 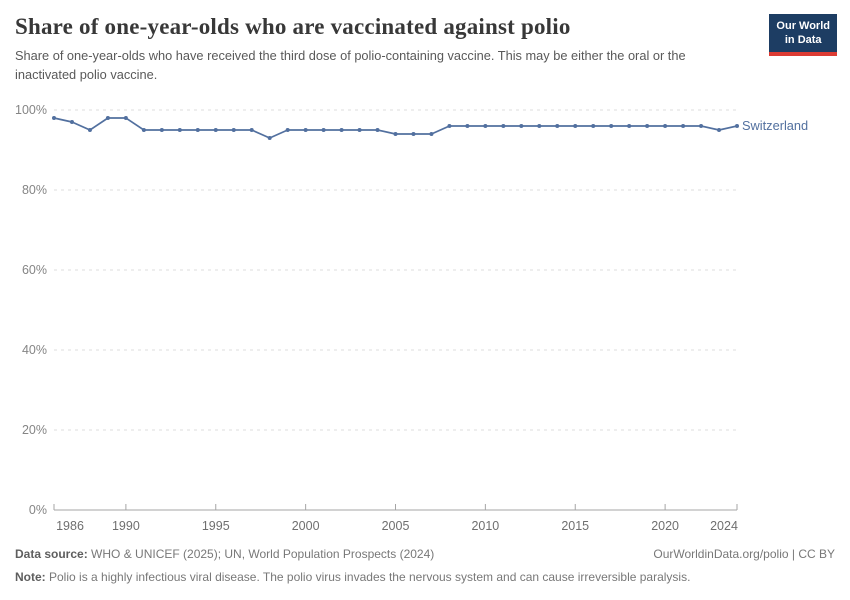 What do you see at coordinates (34, 270) in the screenshot?
I see `y-axis-tick-label: 60%` at bounding box center [34, 270].